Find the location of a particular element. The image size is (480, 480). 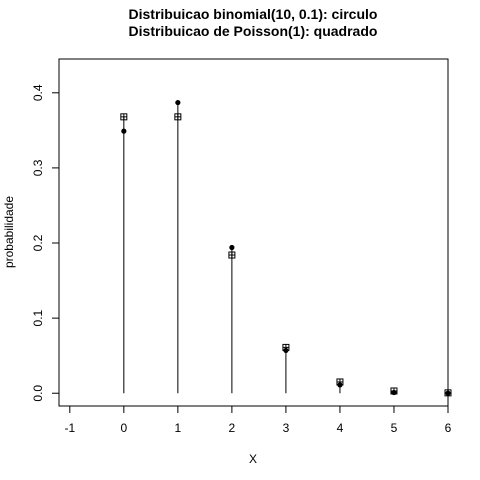

y-tick-label: 0.3 is located at coordinates (38, 167).